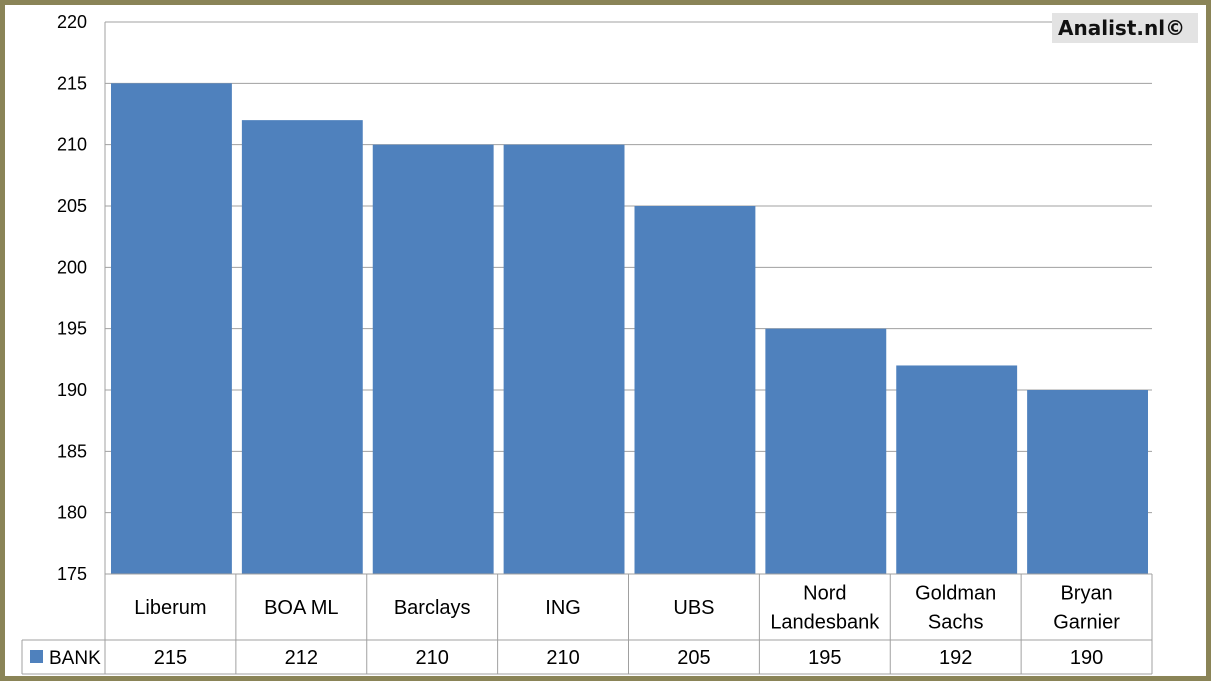  I want to click on data-label: 190, so click(1086, 658).